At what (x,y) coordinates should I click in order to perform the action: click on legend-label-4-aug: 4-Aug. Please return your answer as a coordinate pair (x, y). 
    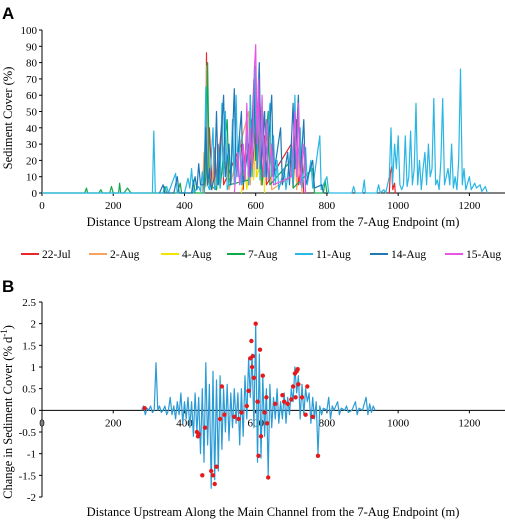
    Looking at the image, I should click on (197, 255).